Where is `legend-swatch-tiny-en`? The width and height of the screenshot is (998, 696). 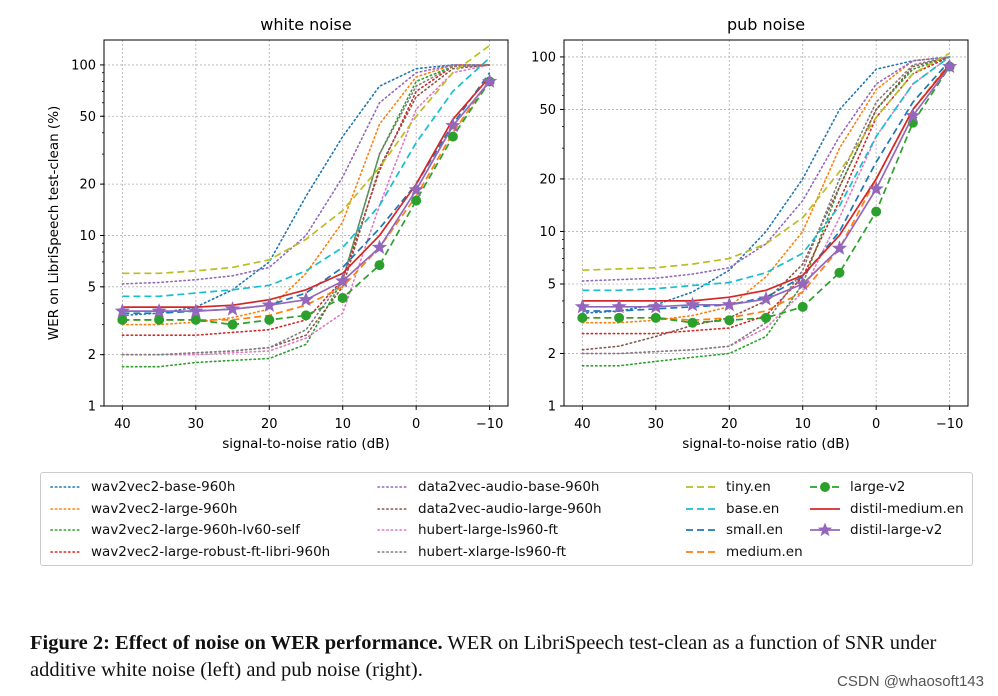 legend-swatch-tiny-en is located at coordinates (701, 487).